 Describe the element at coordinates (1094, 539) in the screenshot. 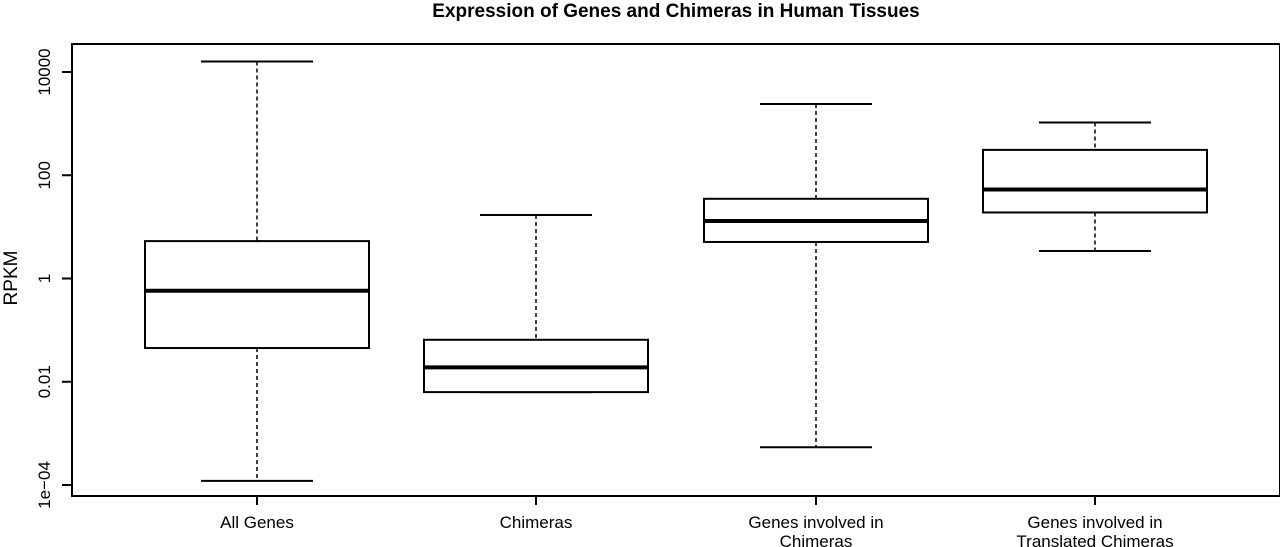

I see `x-tick-label: Translated Chimeras` at that location.